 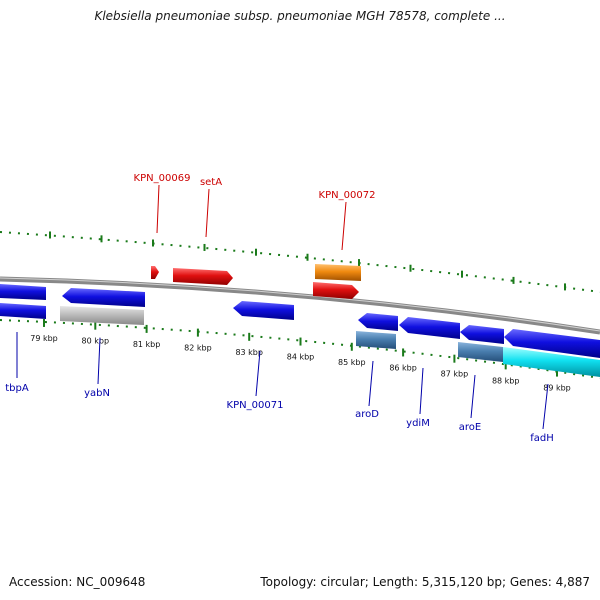 I want to click on gene-arrow-kpn-00072-orange, so click(x=338, y=272).